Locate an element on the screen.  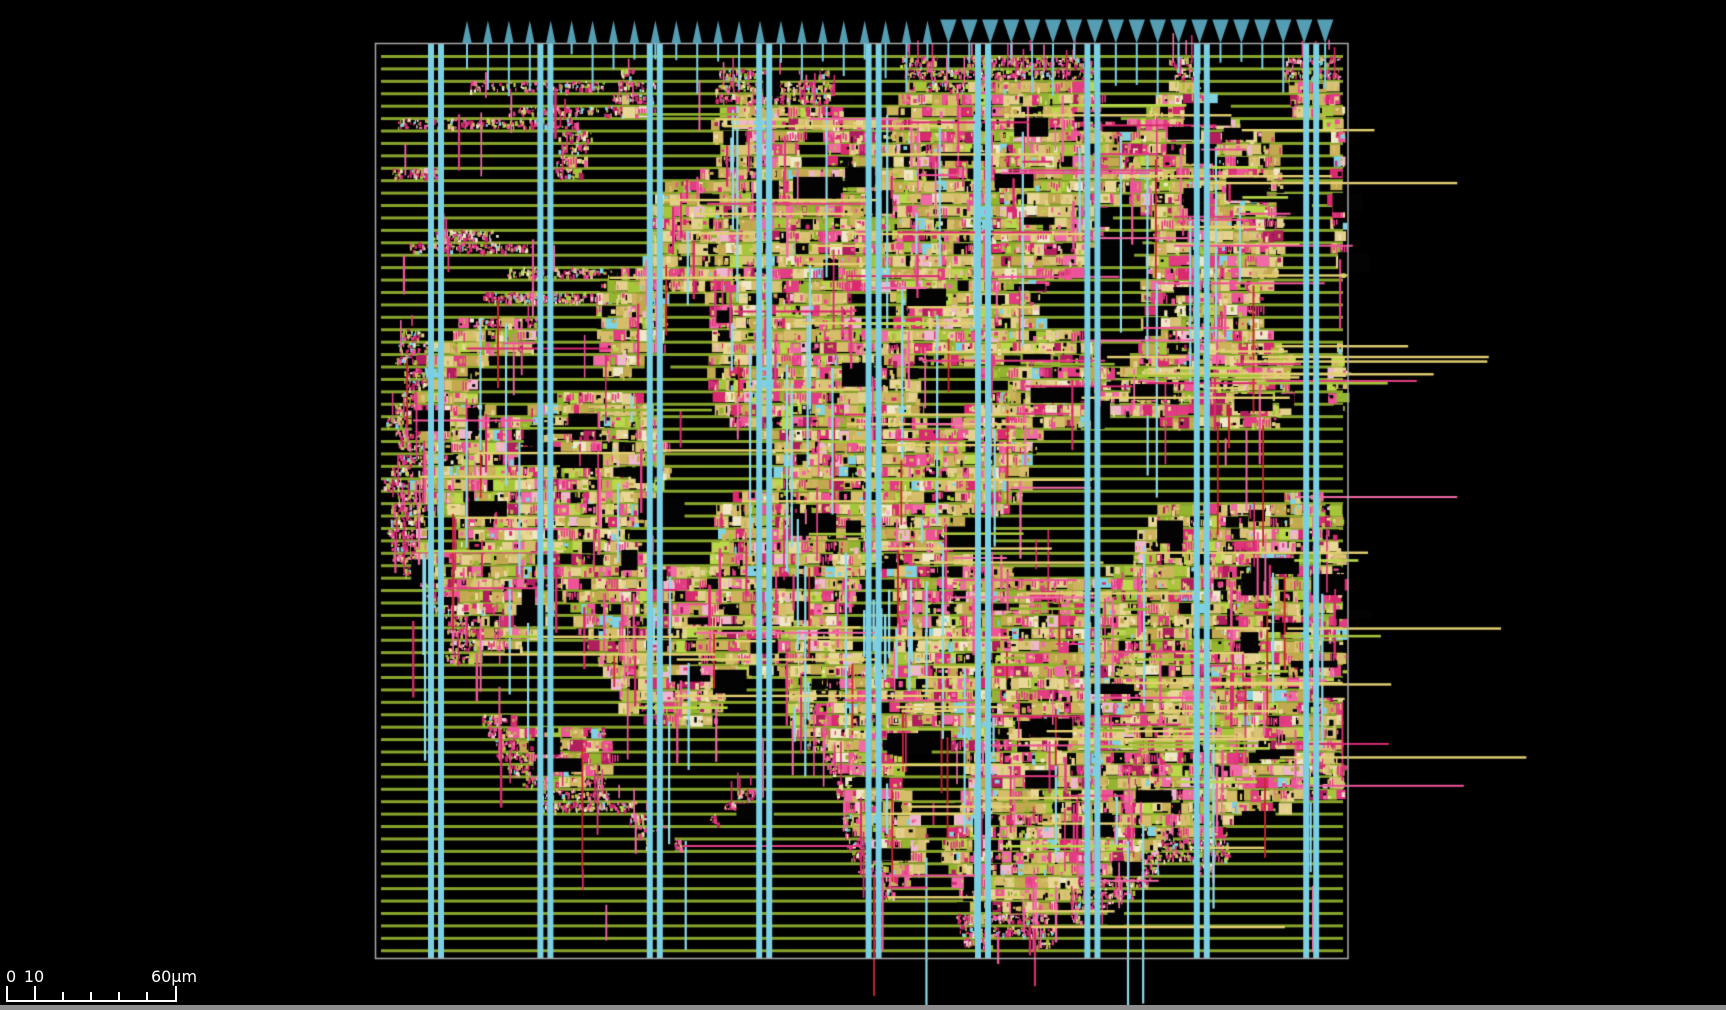
scale-bar: 0 10 60μm is located at coordinates (116, 985).